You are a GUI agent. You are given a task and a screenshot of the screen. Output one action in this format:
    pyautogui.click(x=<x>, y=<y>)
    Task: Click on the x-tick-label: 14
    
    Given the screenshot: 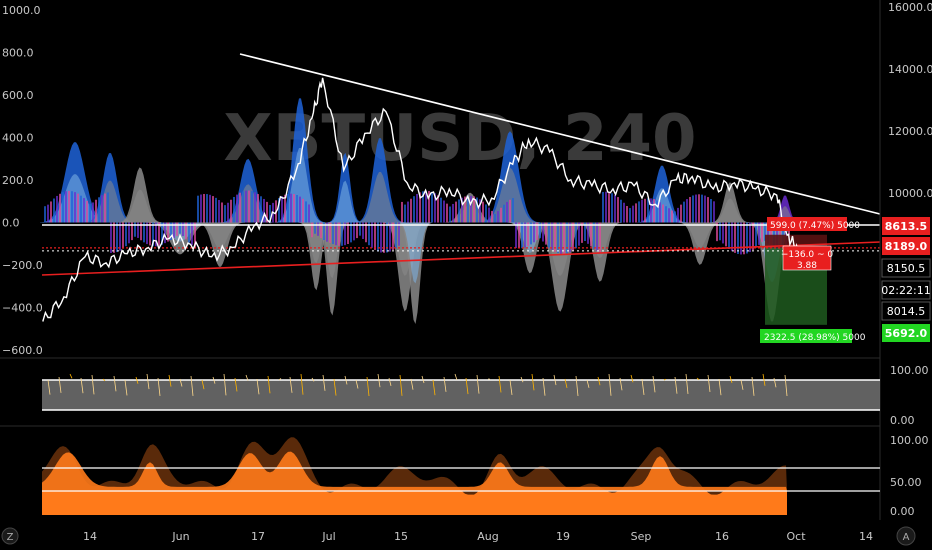 What is the action you would take?
    pyautogui.click(x=90, y=536)
    